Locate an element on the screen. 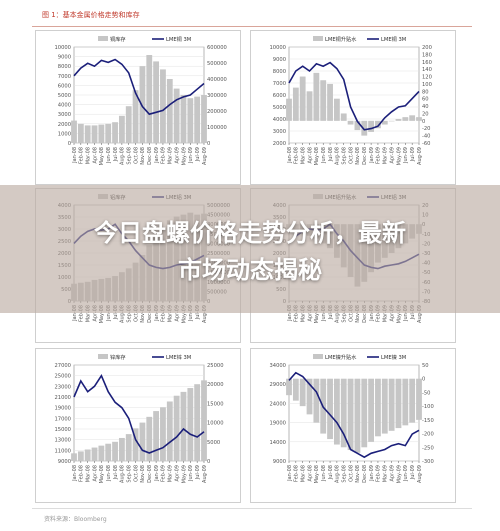 The height and width of the screenshot is (531, 500). y-right-tick-label: 500000 is located at coordinates (217, 64).